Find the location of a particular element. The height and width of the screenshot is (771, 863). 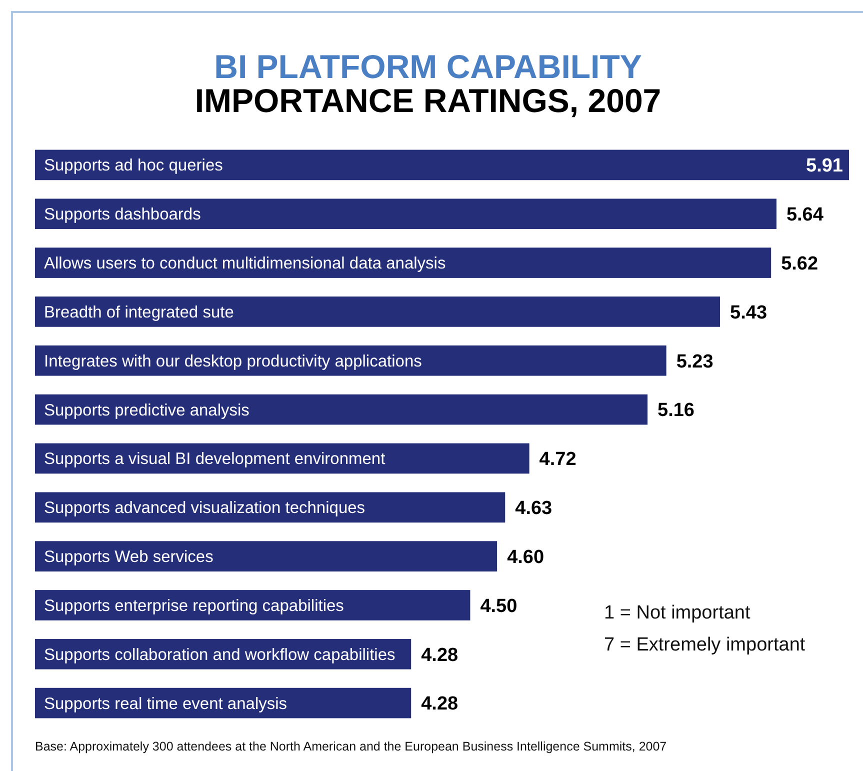

y-tick-label: Supports enterprise reporting capabilities is located at coordinates (194, 605).